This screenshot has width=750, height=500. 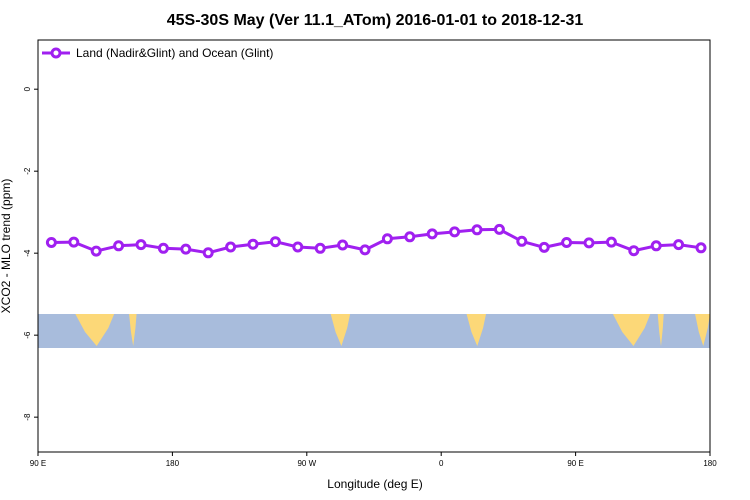 What do you see at coordinates (441, 463) in the screenshot?
I see `x-tick-label: 0` at bounding box center [441, 463].